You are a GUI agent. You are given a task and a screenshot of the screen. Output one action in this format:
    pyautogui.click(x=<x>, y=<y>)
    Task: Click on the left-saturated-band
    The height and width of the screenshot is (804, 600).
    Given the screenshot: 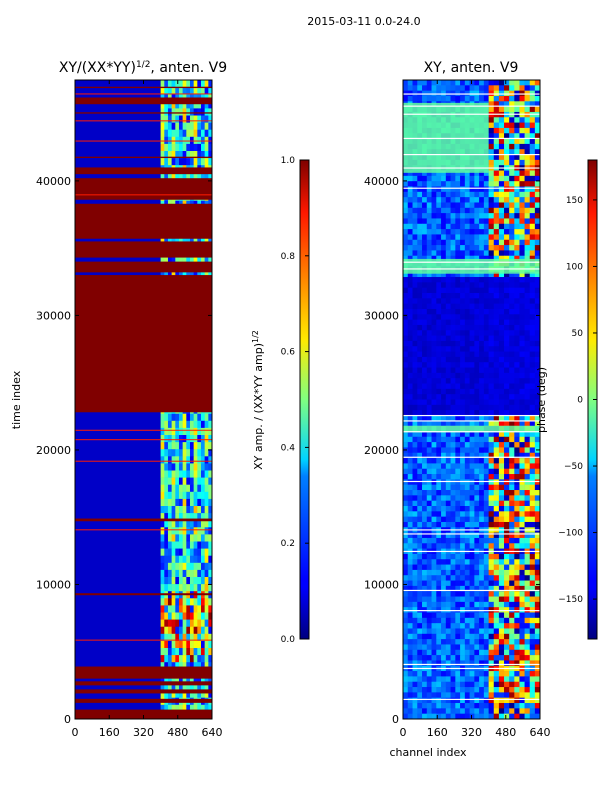 What is the action you would take?
    pyautogui.click(x=143, y=249)
    